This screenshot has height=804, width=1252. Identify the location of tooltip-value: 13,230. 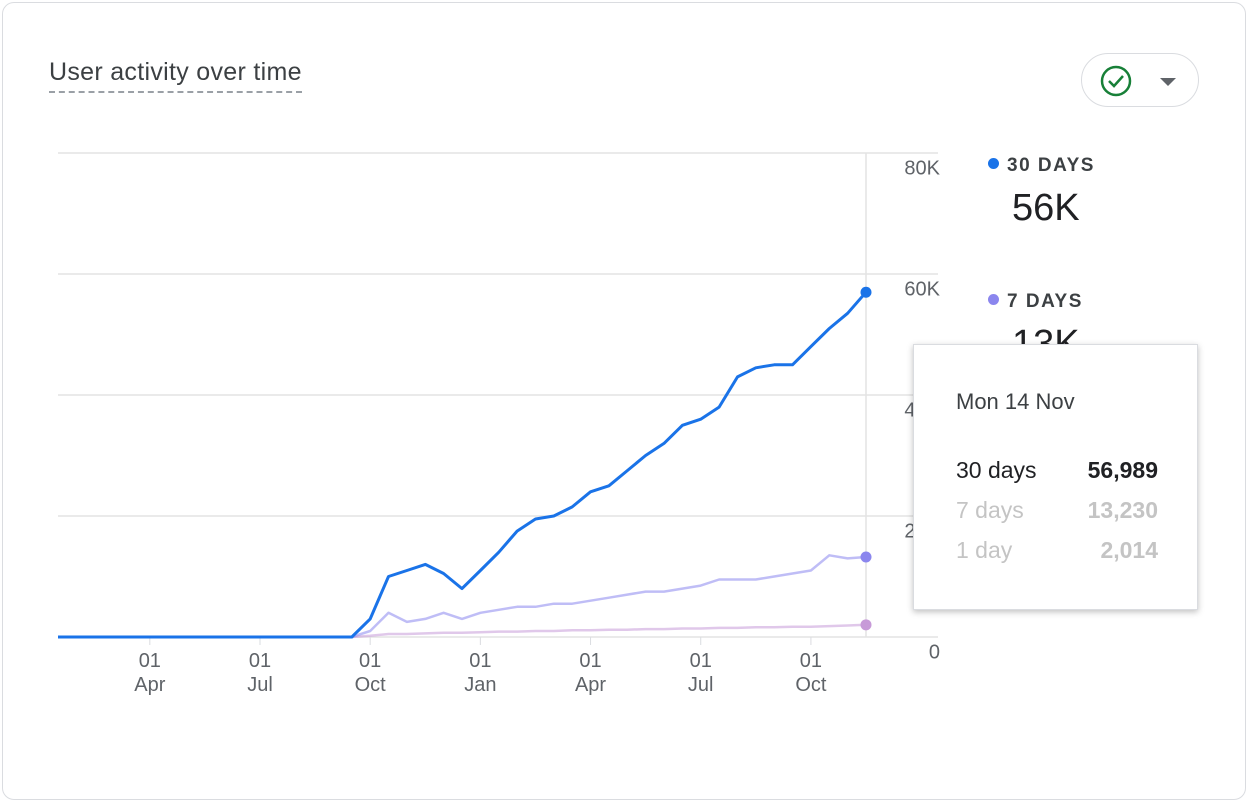
(1122, 510).